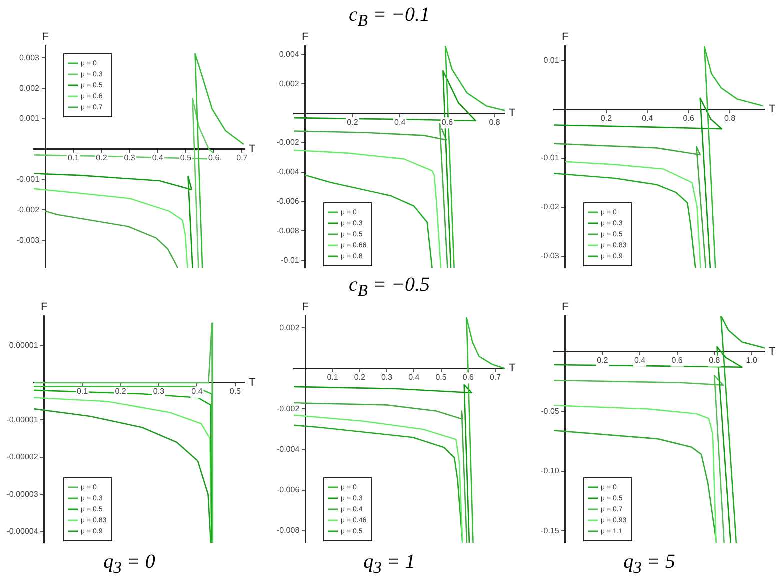  I want to click on y-tick-label: -0.00001, so click(22, 419).